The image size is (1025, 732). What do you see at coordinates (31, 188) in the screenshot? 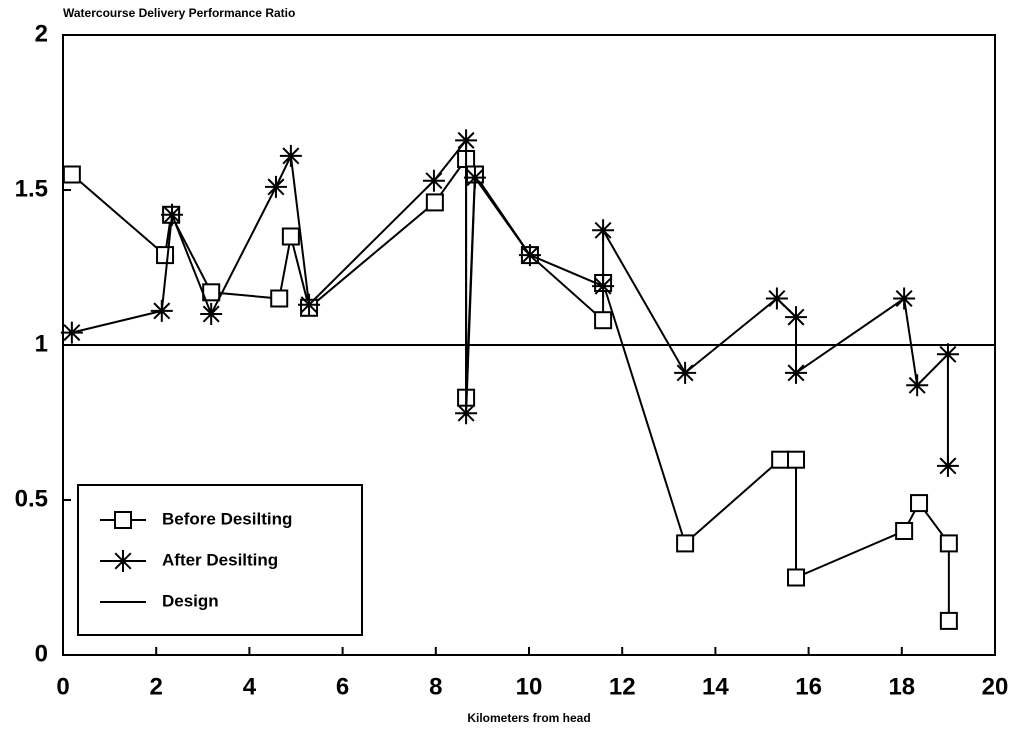
I see `y-tick-label: 1.5` at bounding box center [31, 188].